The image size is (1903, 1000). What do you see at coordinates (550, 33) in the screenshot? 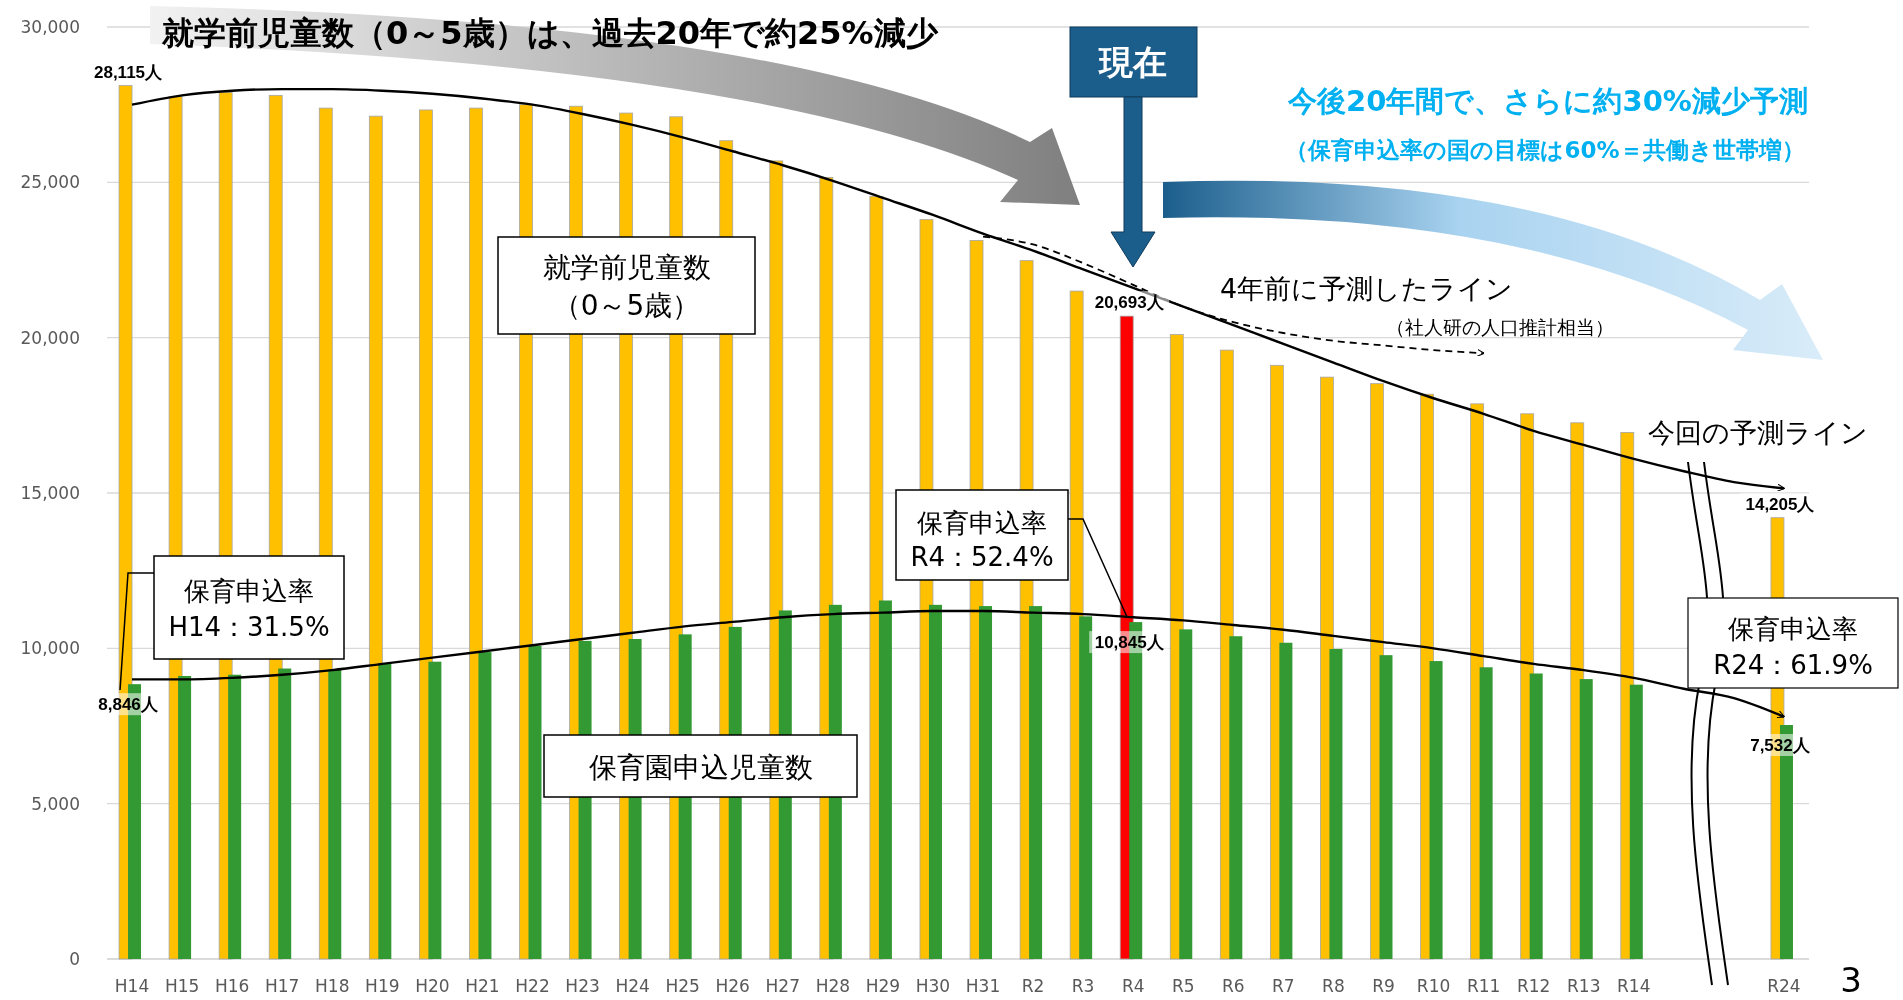
I see `chart-title: 就学前児童数（0～5歳）は、過去20年で約25%減少` at bounding box center [550, 33].